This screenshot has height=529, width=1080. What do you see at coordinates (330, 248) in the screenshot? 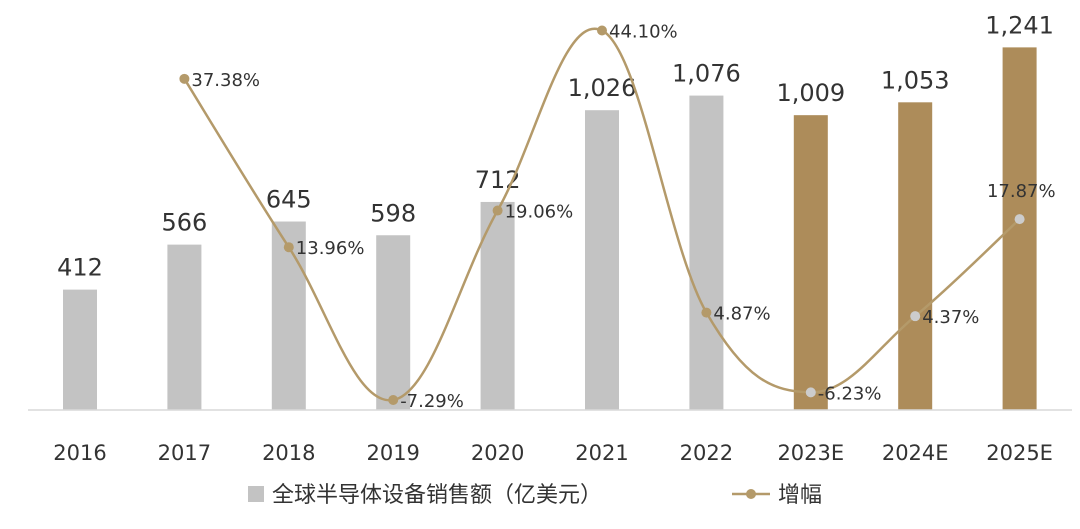
I see `growth-label-2018: 13.96%` at bounding box center [330, 248].